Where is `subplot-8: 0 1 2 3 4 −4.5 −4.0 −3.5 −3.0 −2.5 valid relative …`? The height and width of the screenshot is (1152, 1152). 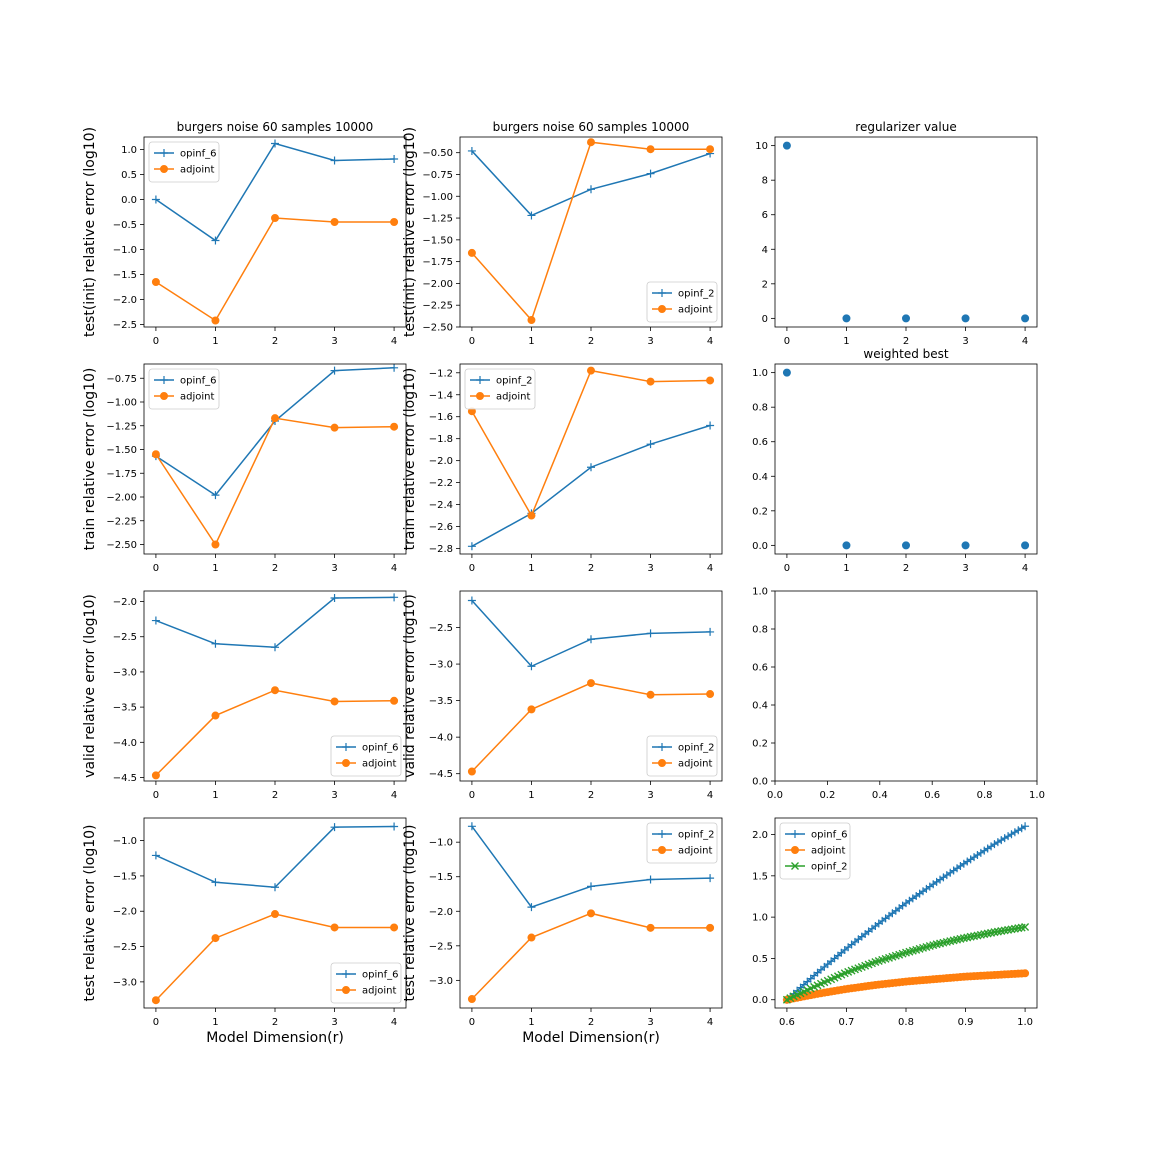
subplot-8: 0 1 2 3 4 −4.5 −4.0 −3.5 −3.0 −2.5 valid relative … is located at coordinates (562, 695).